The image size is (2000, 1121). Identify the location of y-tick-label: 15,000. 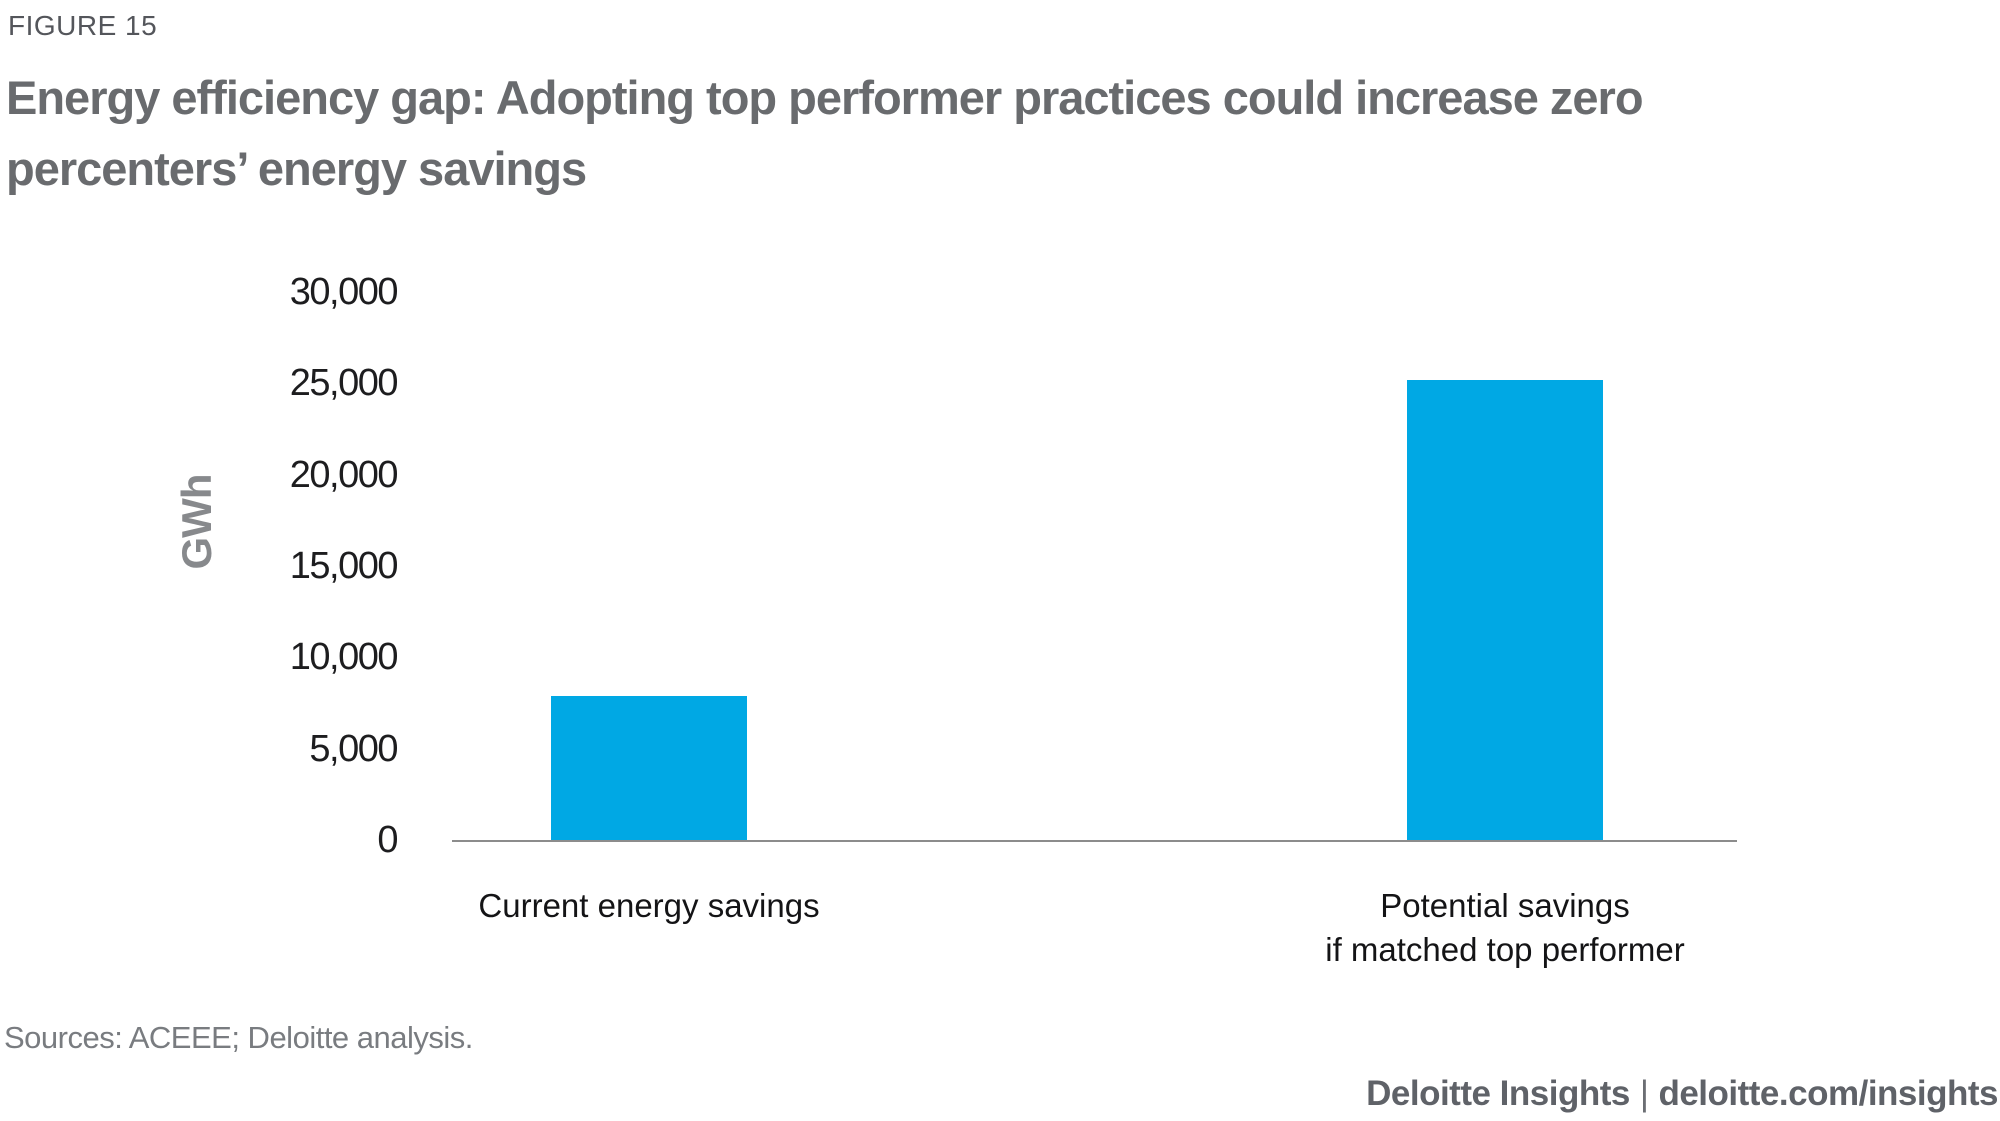
(344, 566).